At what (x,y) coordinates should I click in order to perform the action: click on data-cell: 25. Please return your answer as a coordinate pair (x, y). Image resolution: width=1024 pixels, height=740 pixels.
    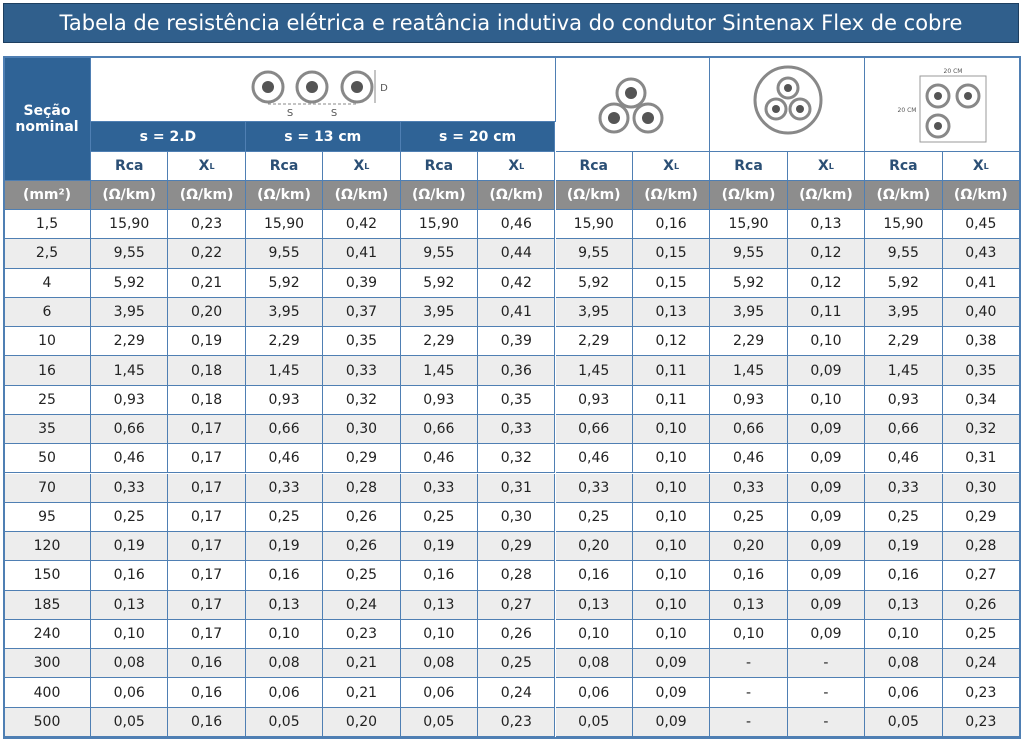
    Looking at the image, I should click on (47, 400).